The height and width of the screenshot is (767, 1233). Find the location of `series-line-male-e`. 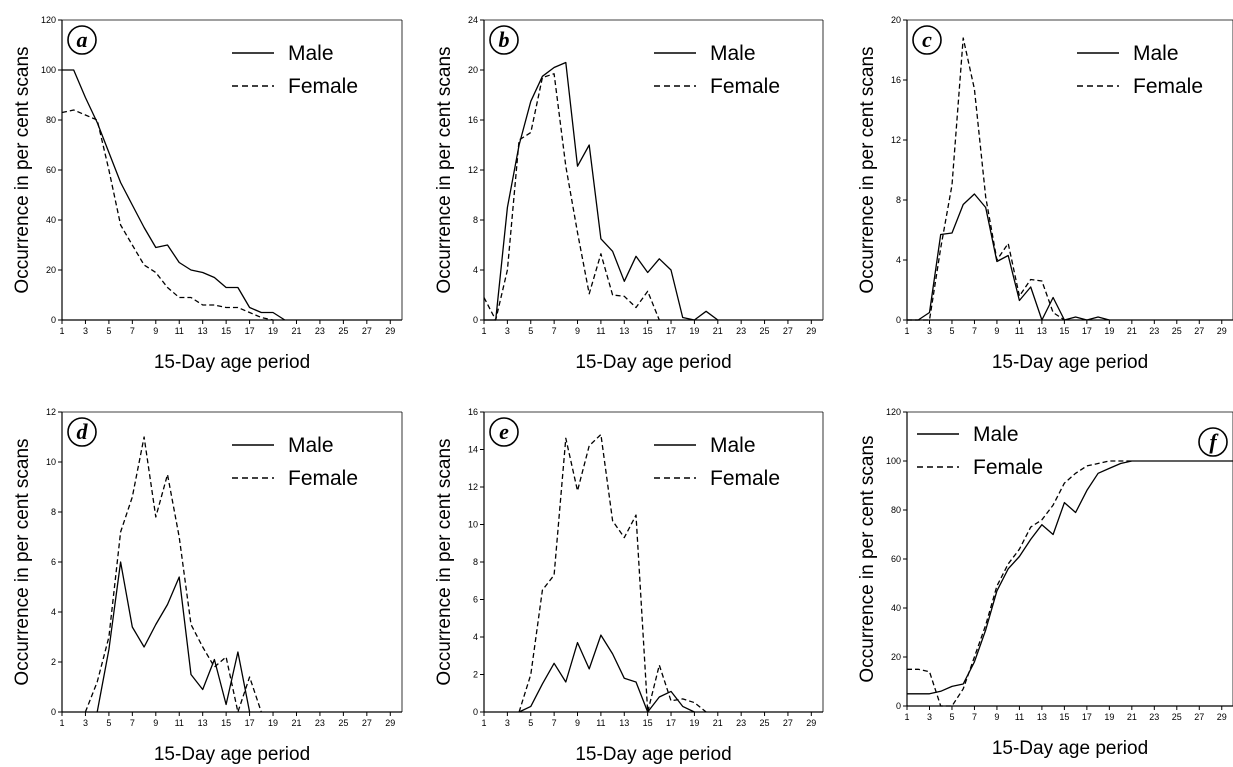

series-line-male-e is located at coordinates (606, 673).